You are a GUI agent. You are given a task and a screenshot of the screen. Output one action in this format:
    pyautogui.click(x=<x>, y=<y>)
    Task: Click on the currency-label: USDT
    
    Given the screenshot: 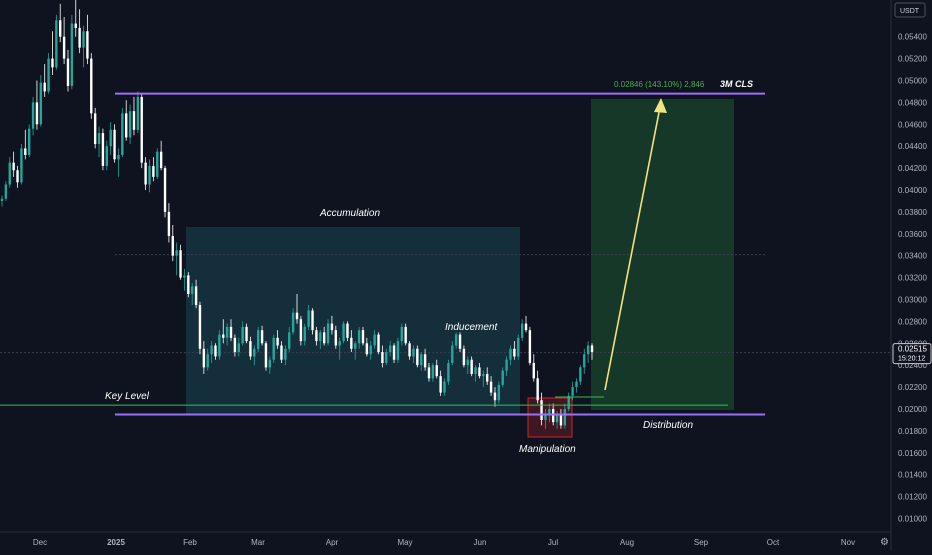 What is the action you would take?
    pyautogui.click(x=910, y=11)
    